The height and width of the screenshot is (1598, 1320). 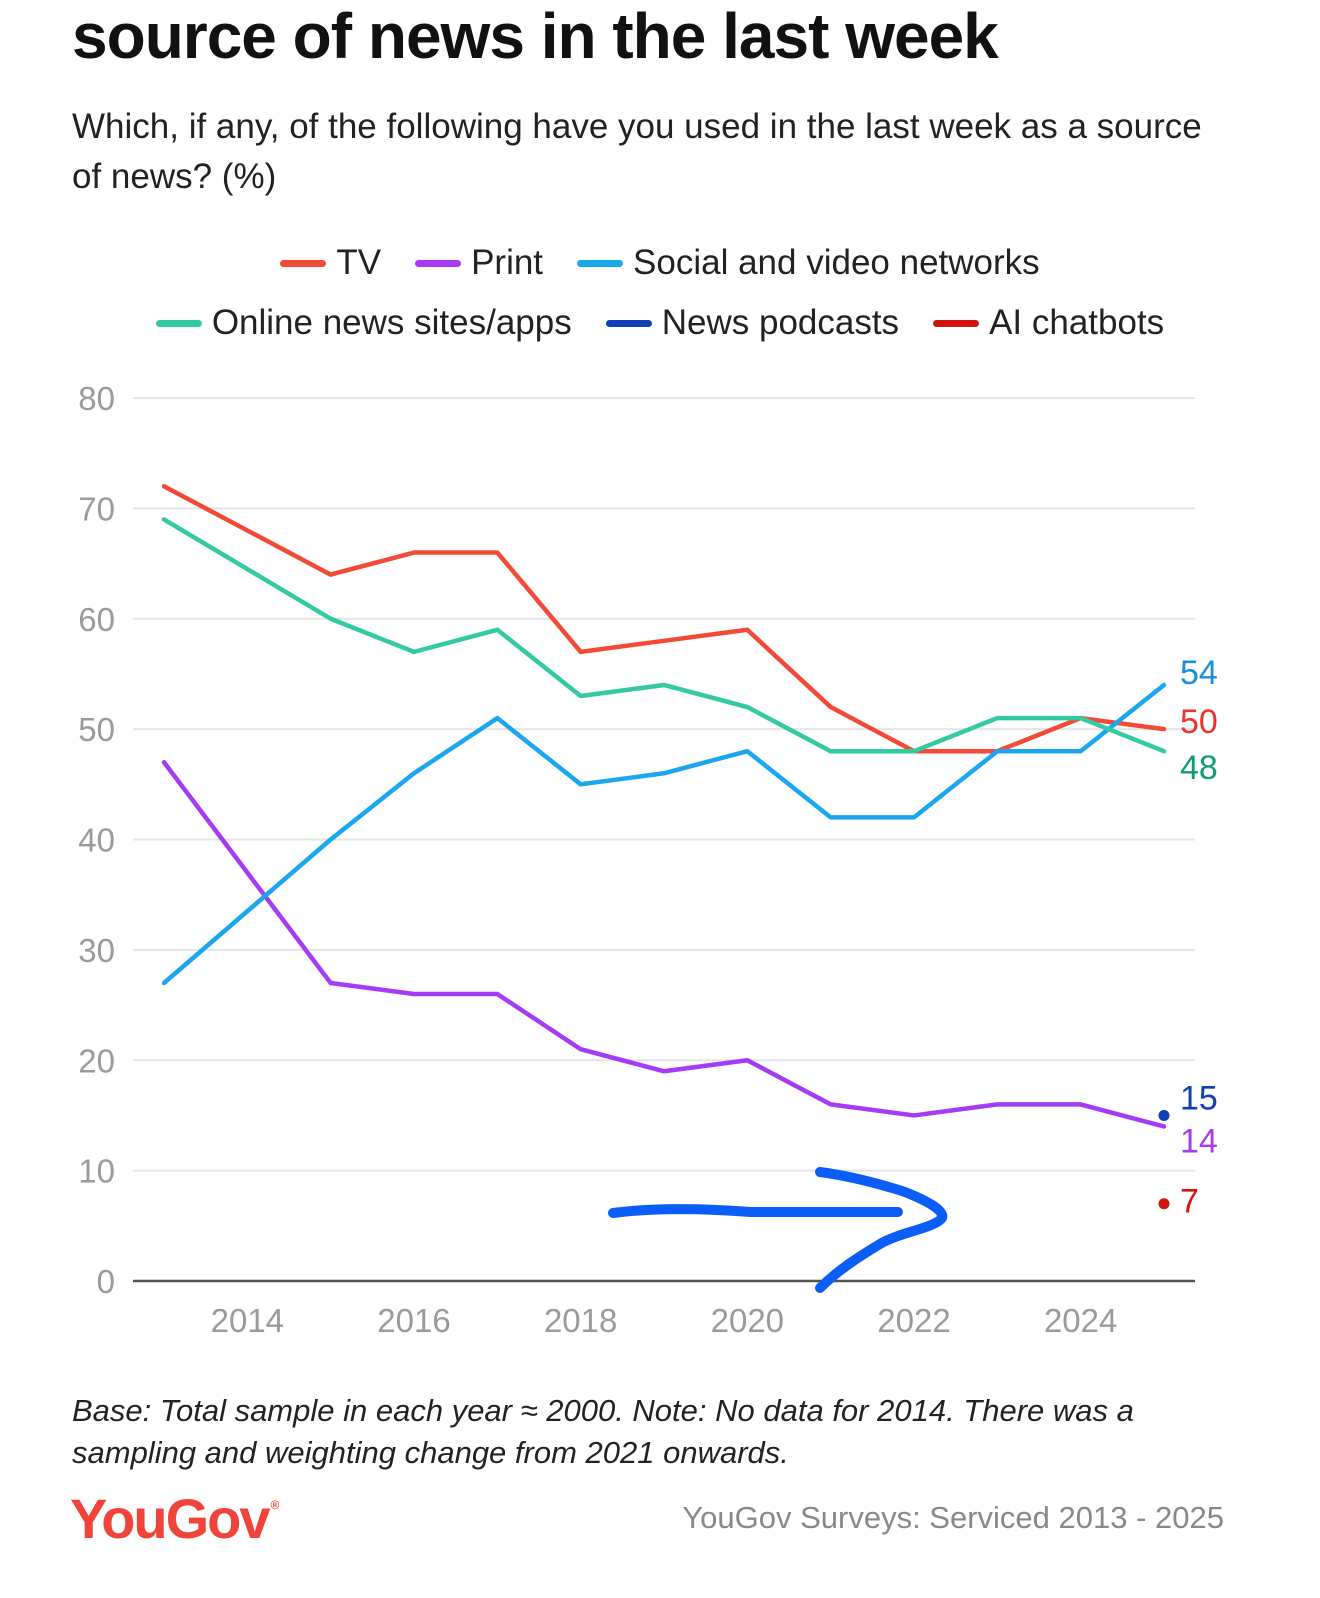 I want to click on x-tick-label: 2020, so click(x=747, y=1320).